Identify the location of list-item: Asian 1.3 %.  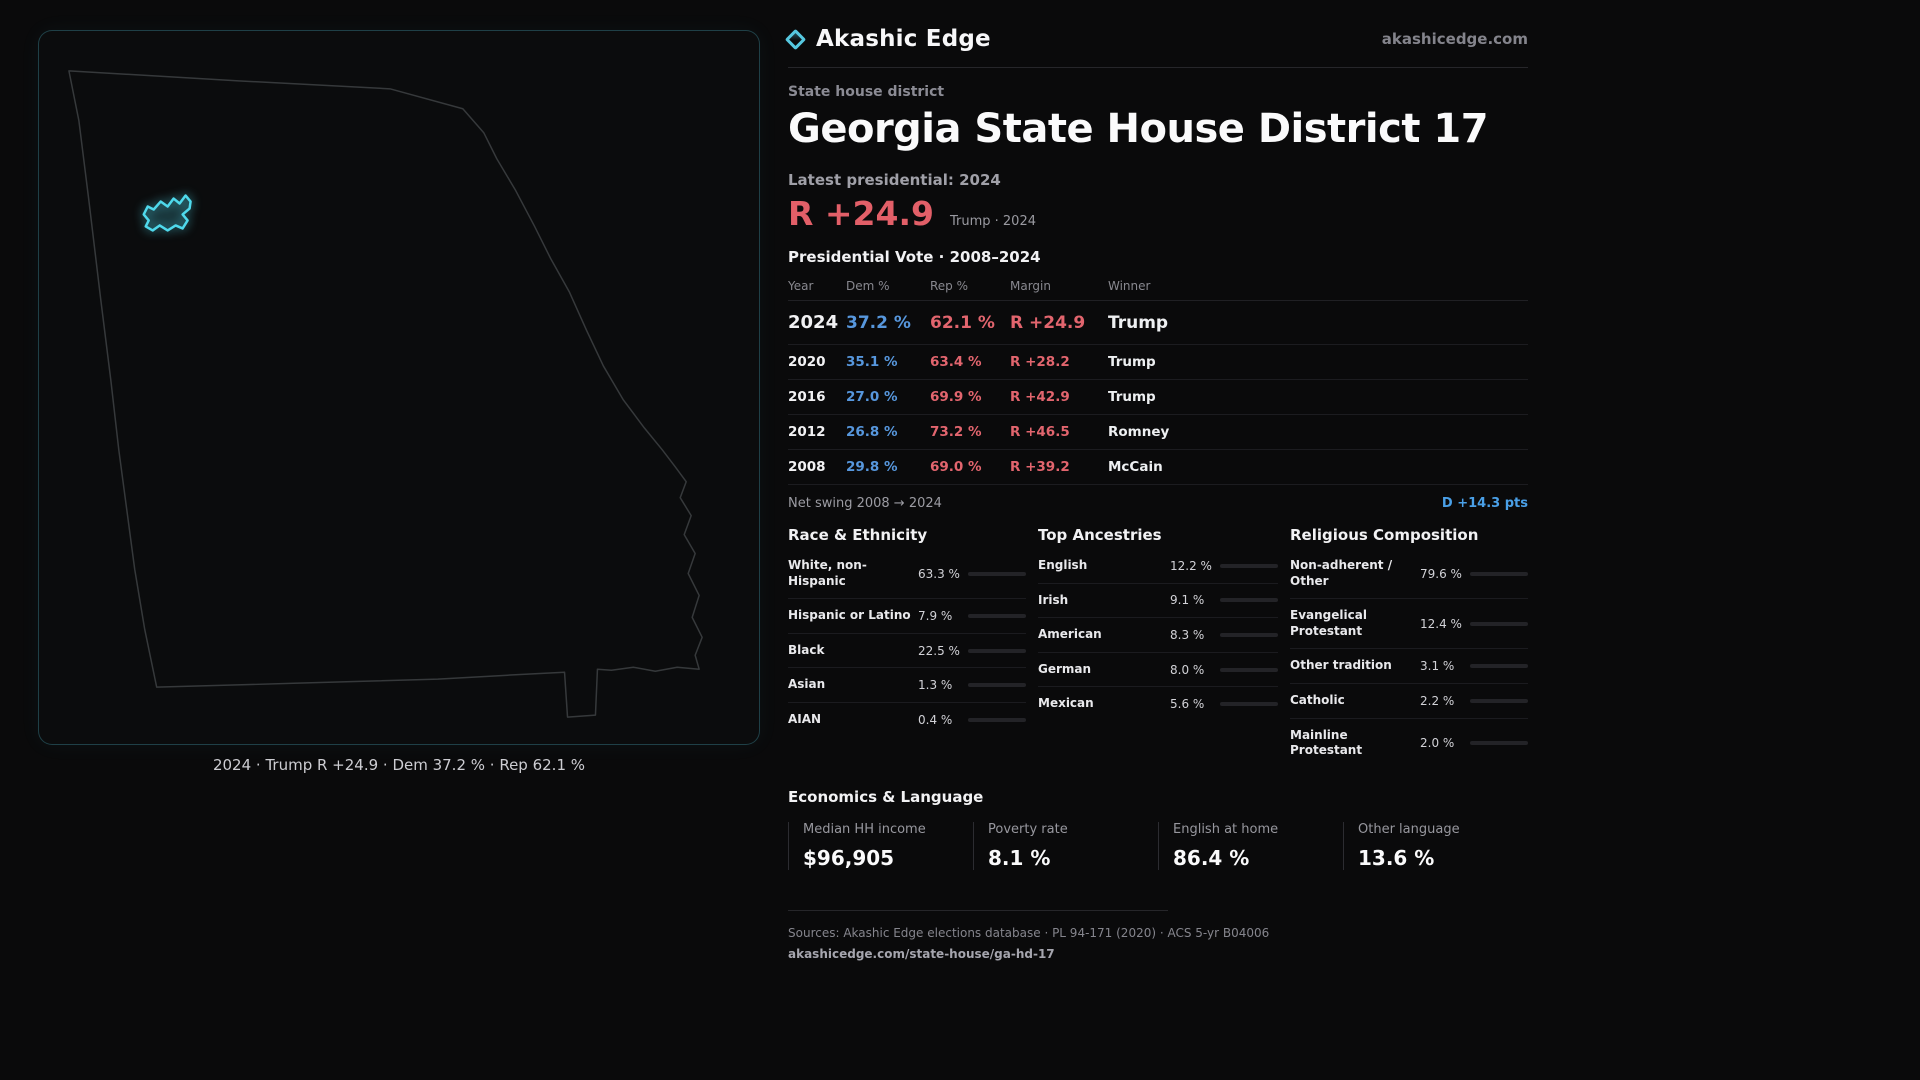
(907, 685).